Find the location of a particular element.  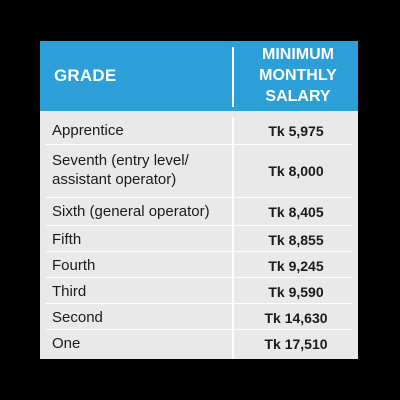

salary-cell: Tk 8,000 is located at coordinates (296, 171).